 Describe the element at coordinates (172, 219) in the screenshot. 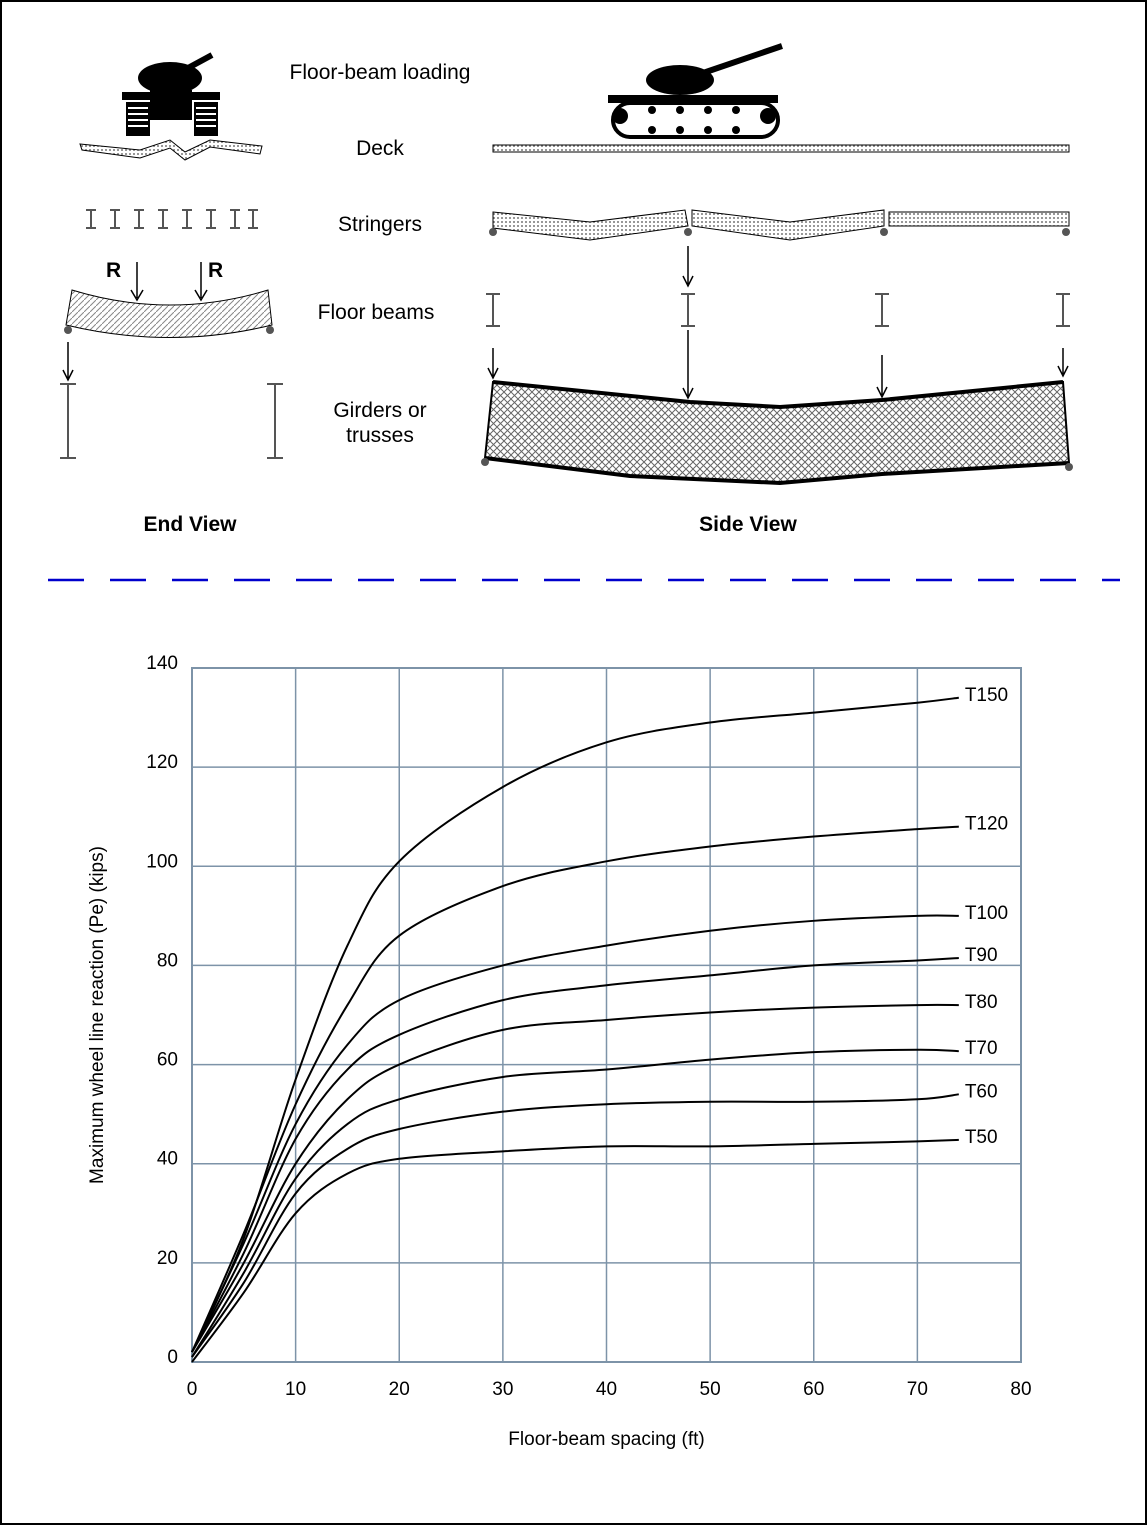

I see `stringers-end` at that location.